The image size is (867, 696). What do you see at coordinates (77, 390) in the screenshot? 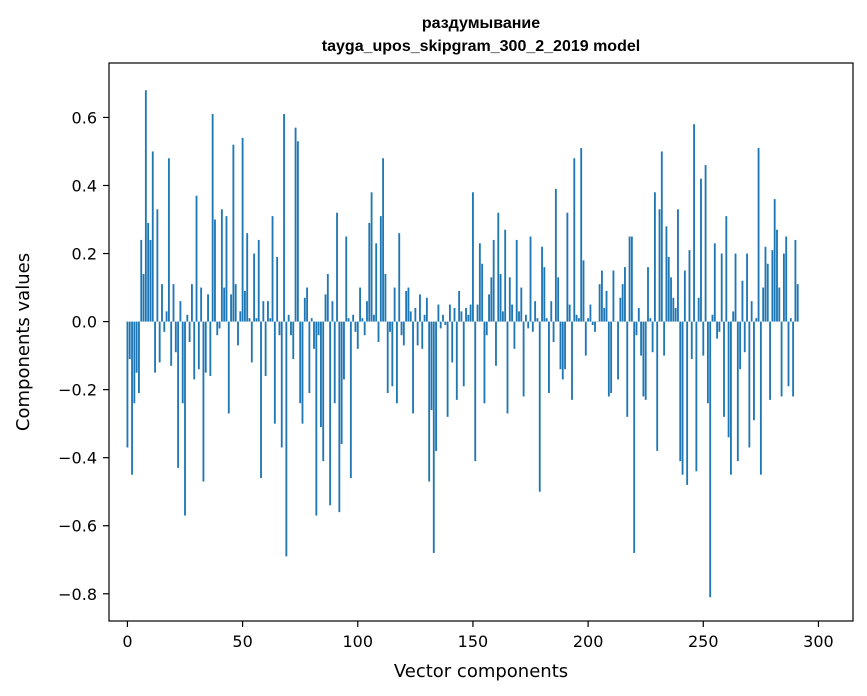
I see `y-tick-label: −0.2` at bounding box center [77, 390].